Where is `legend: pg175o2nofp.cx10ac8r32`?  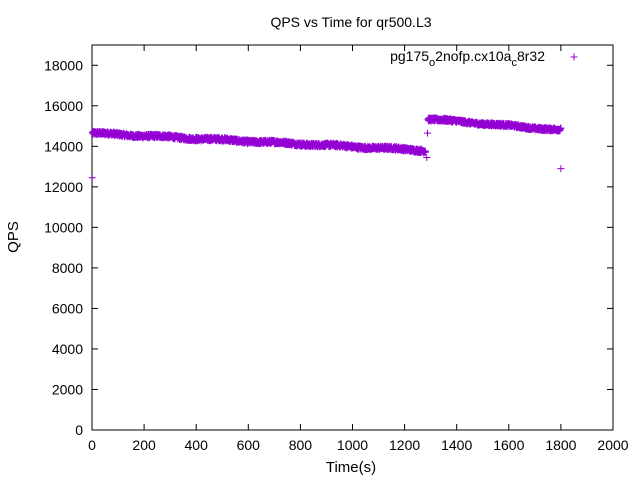 legend: pg175o2nofp.cx10ac8r32 is located at coordinates (484, 58).